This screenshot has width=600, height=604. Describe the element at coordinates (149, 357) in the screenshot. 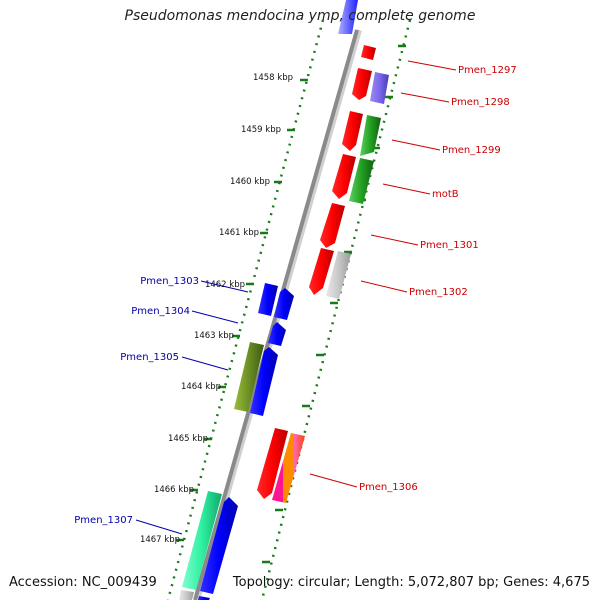

I see `gene-label-pmen-1305: Pmen_1305` at that location.